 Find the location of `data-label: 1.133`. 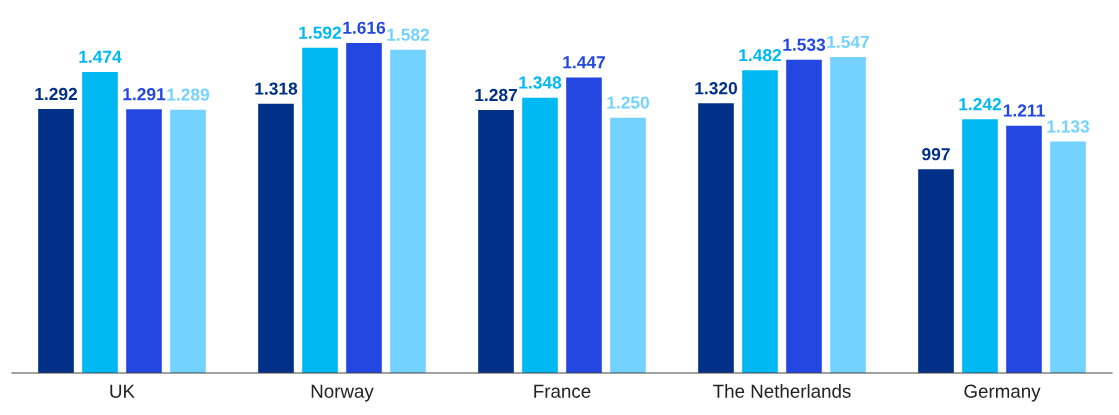

data-label: 1.133 is located at coordinates (1068, 126).